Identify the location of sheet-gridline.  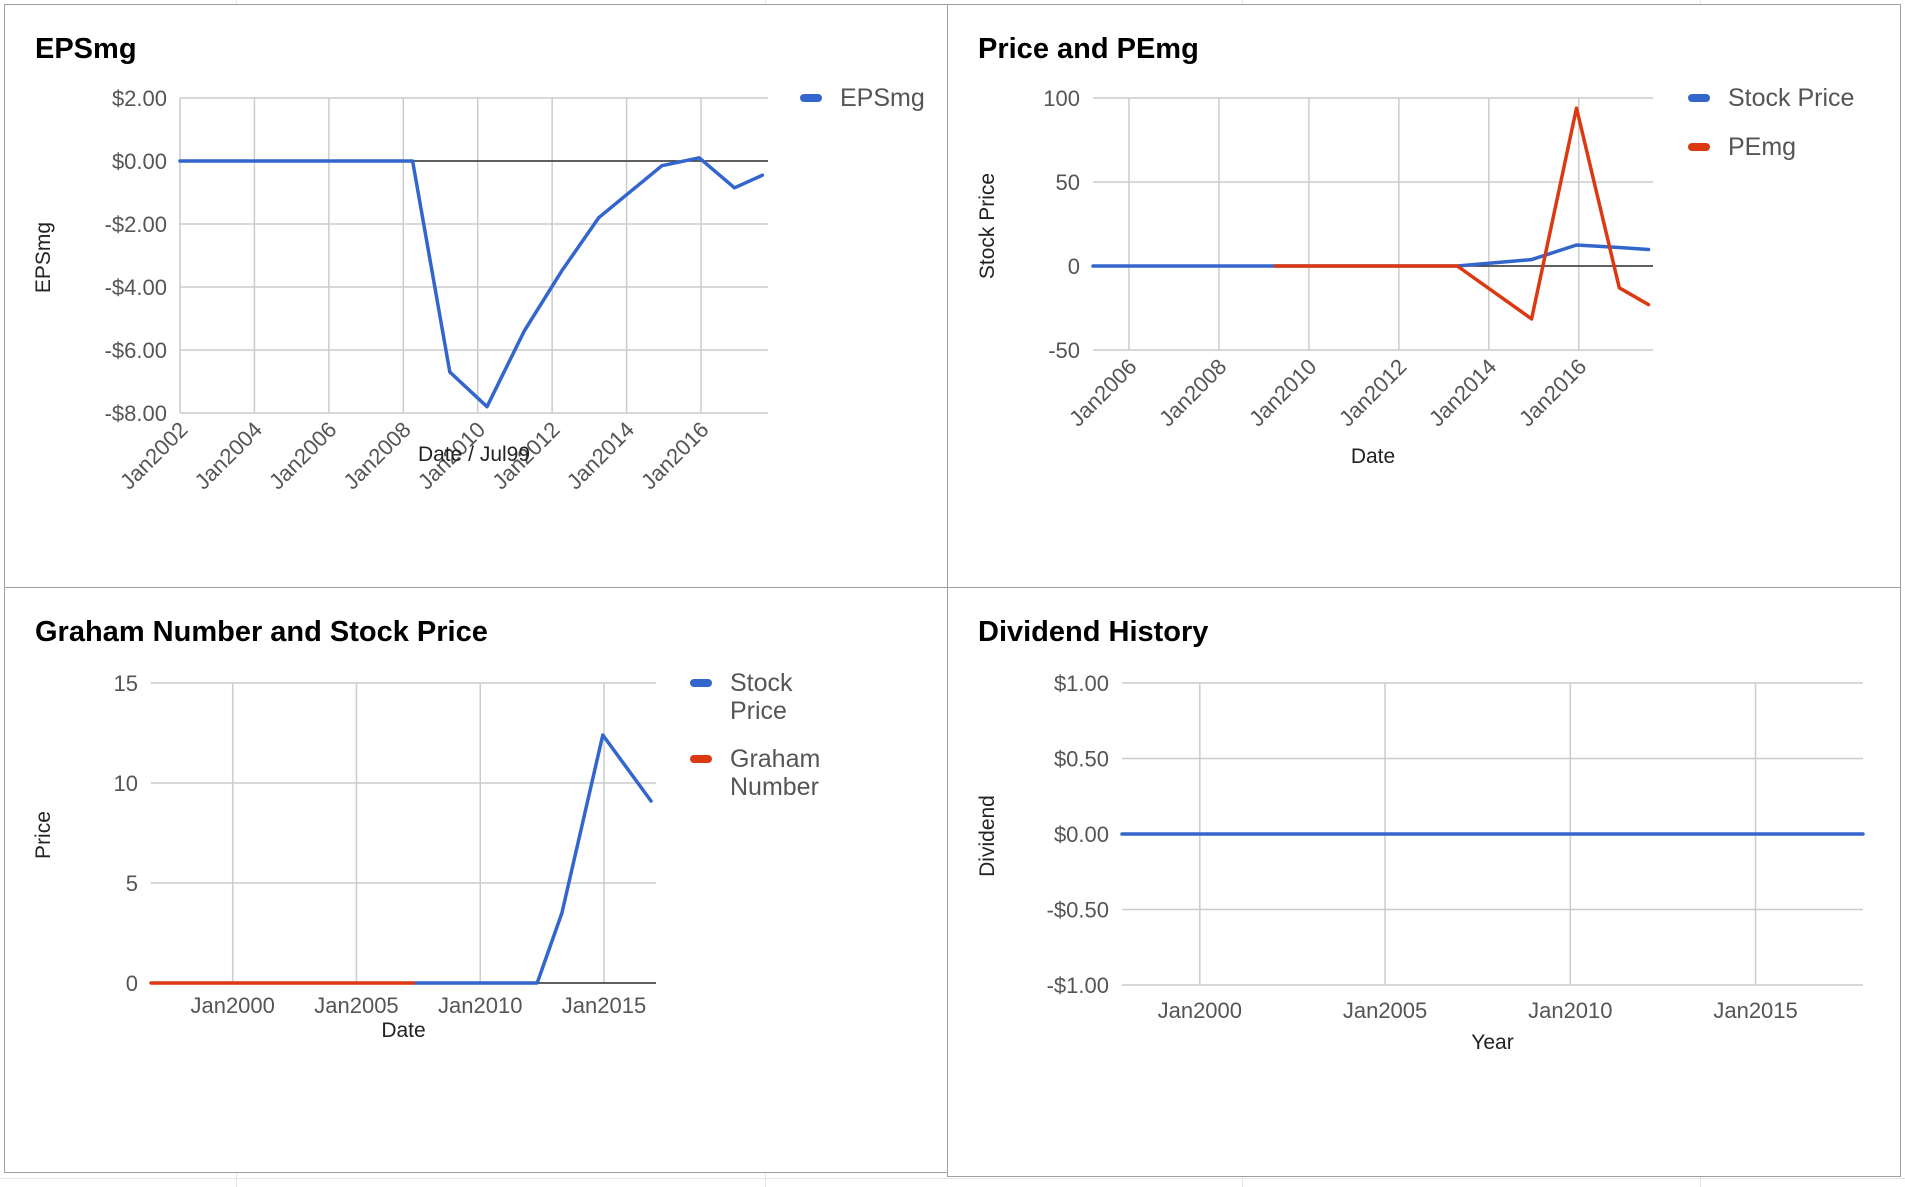
(952, 1178).